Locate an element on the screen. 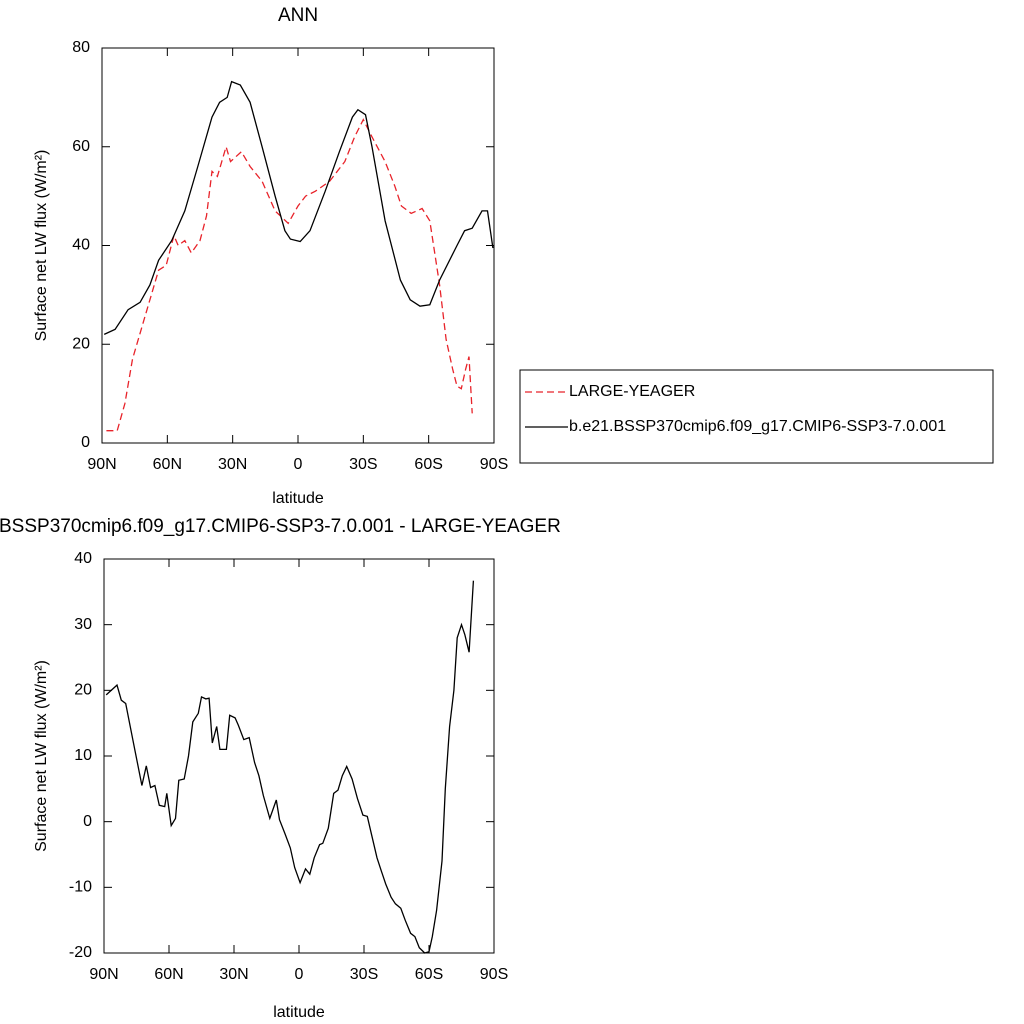 The width and height of the screenshot is (1024, 1024). legend-box is located at coordinates (756, 416).